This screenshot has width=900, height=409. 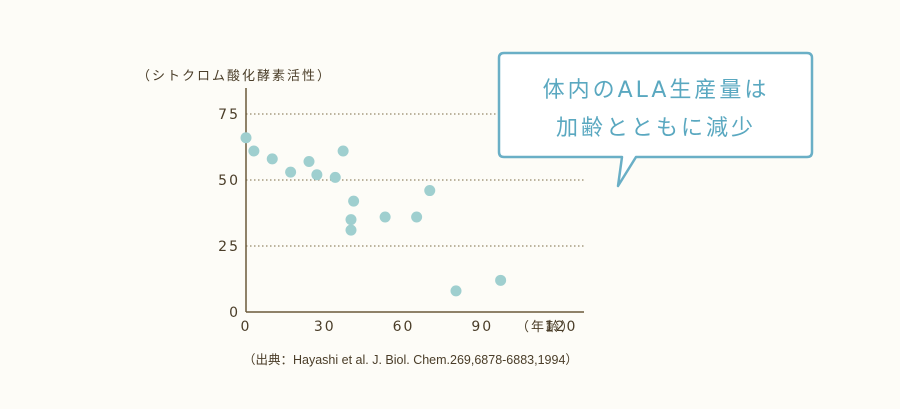 I want to click on x-axis-label: （年齢）, so click(x=546, y=327).